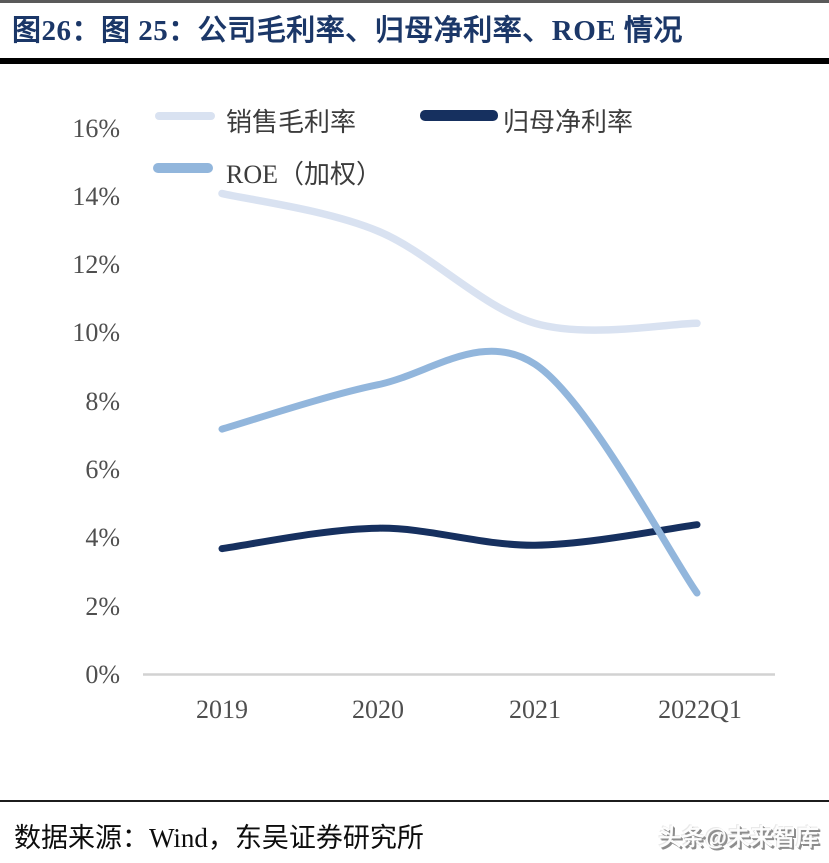 This screenshot has height=863, width=829. What do you see at coordinates (535, 709) in the screenshot?
I see `x-tick-label-2021: 2021` at bounding box center [535, 709].